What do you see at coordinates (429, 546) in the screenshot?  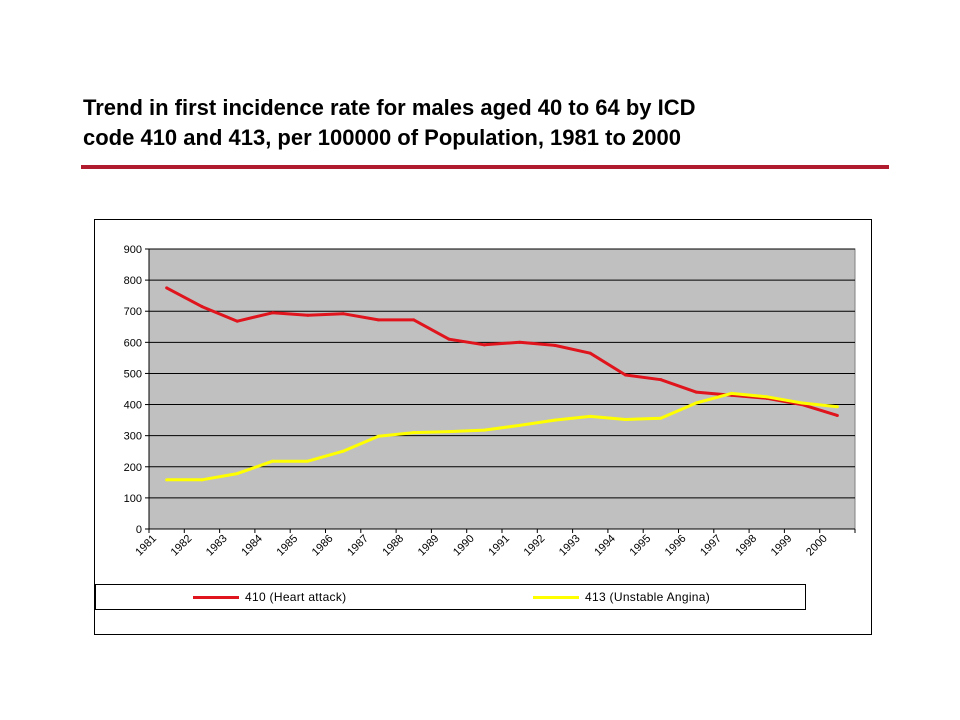 I see `x-tick-label: 1989` at bounding box center [429, 546].